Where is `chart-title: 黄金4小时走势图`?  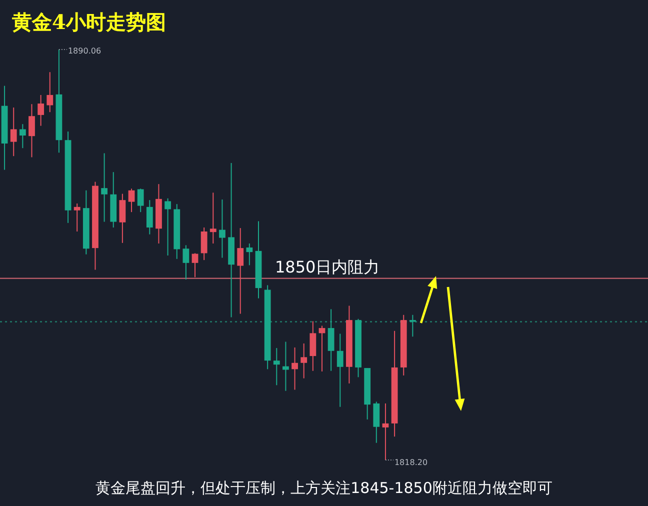
chart-title: 黄金4小时走势图 is located at coordinates (88, 22).